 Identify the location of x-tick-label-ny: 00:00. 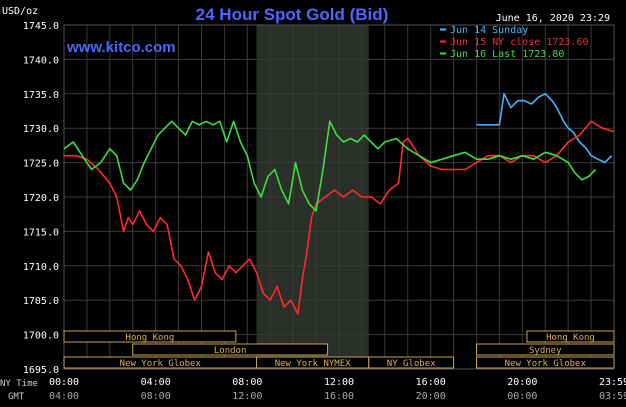
(64, 382).